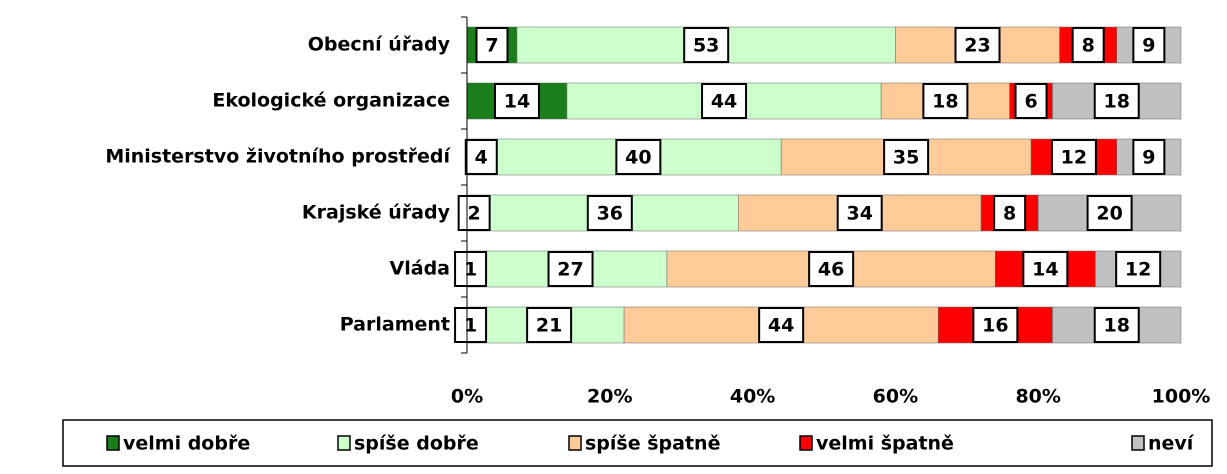 The image size is (1227, 474). I want to click on value-label: 2, so click(474, 214).